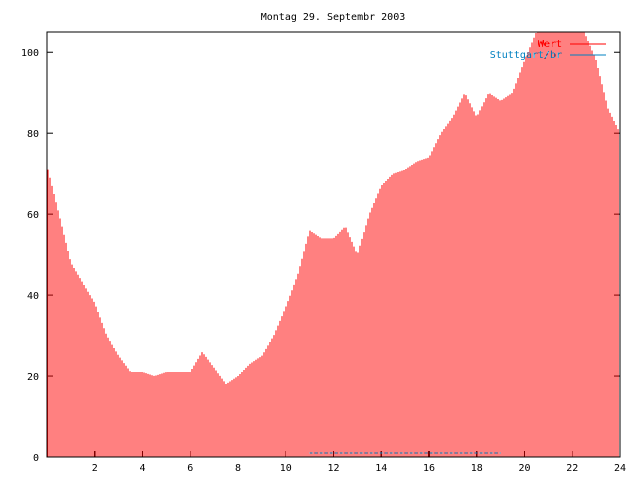 This screenshot has width=640, height=480. I want to click on y-tick-label: 40, so click(33, 296).